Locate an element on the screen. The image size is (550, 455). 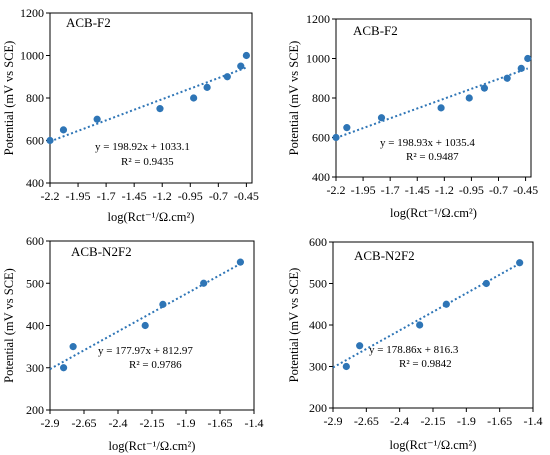
trendline-equation: y = 198.93x + 1035.4 is located at coordinates (427, 143).